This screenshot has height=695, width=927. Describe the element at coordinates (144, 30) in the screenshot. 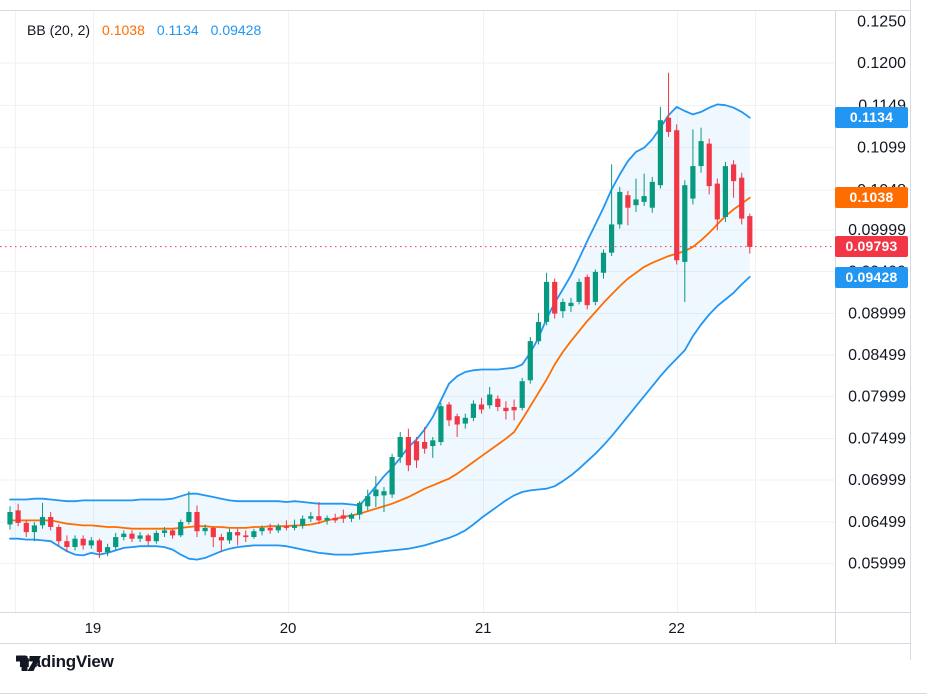

I see `indicator-legend: BB (20, 2) 0.1038 0.1134 0.09428` at that location.